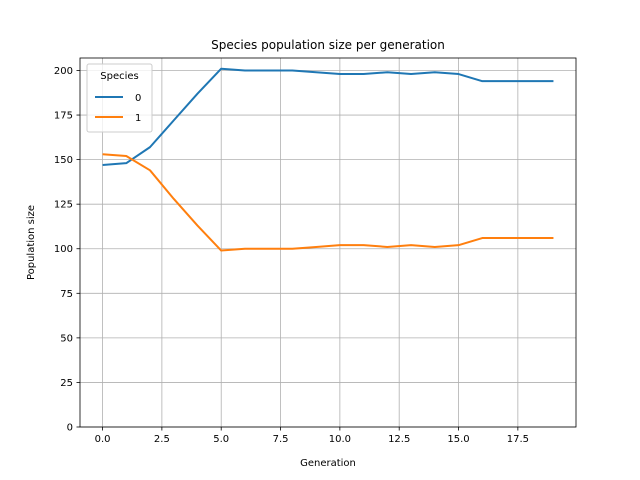  I want to click on legend-title: Species, so click(119, 76).